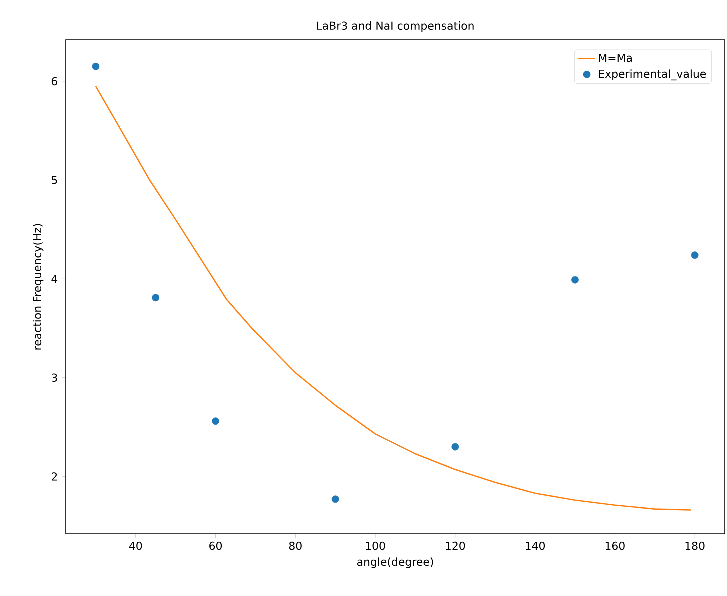 The image size is (727, 596). I want to click on x-tick-label: 60, so click(216, 546).